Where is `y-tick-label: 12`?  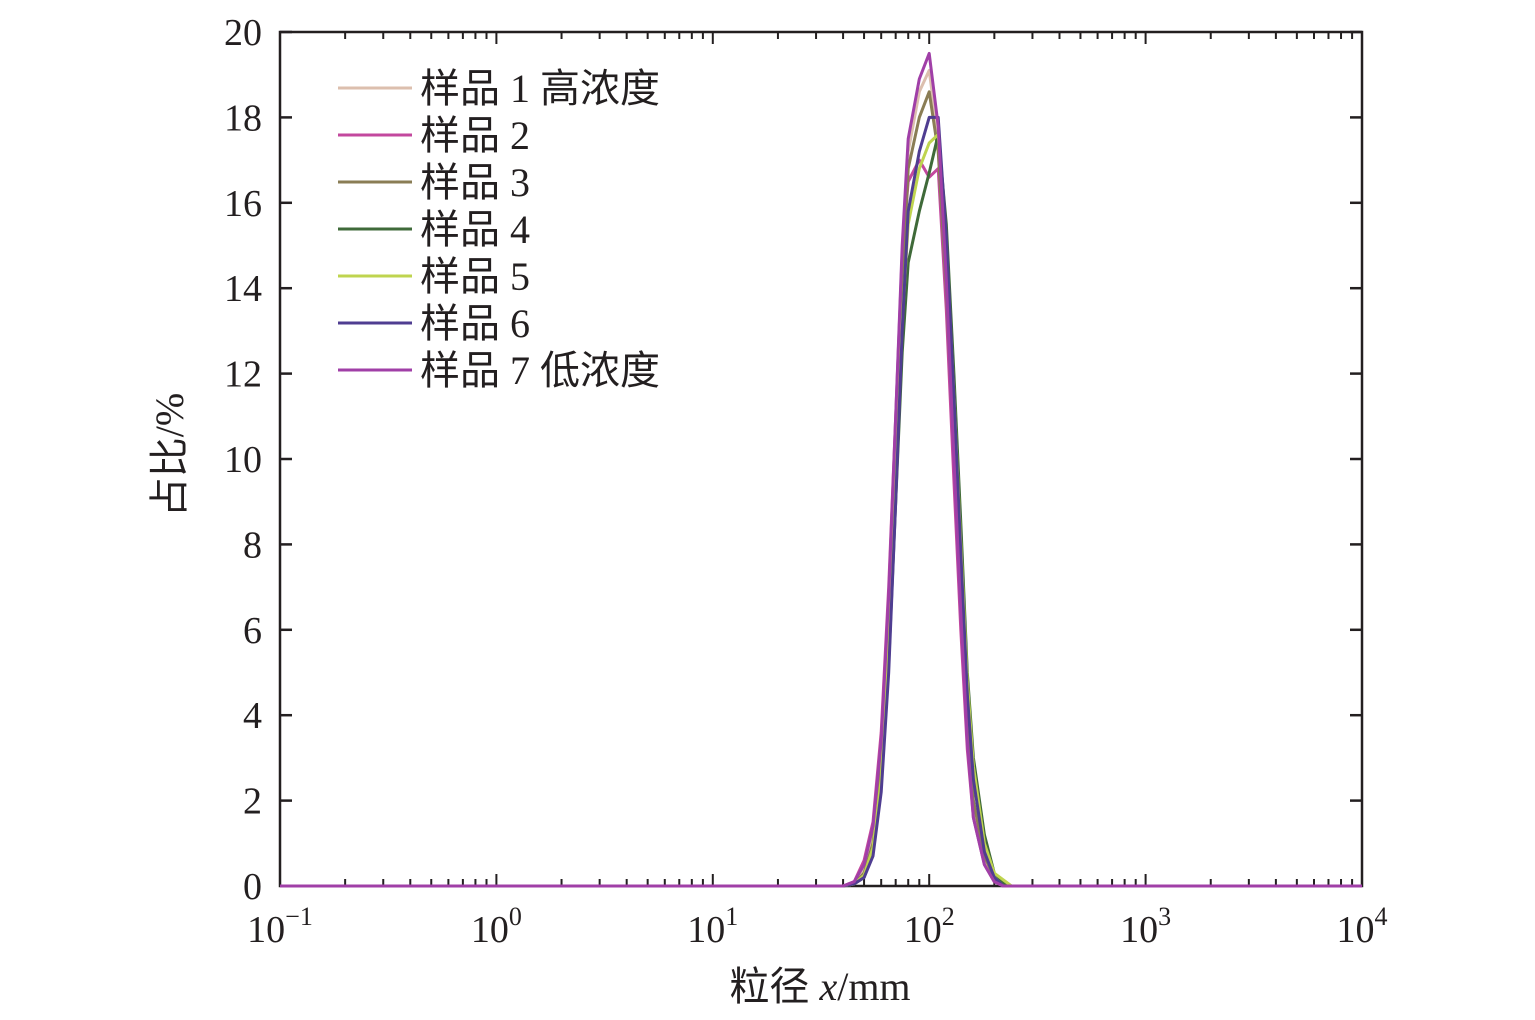 y-tick-label: 12 is located at coordinates (243, 375).